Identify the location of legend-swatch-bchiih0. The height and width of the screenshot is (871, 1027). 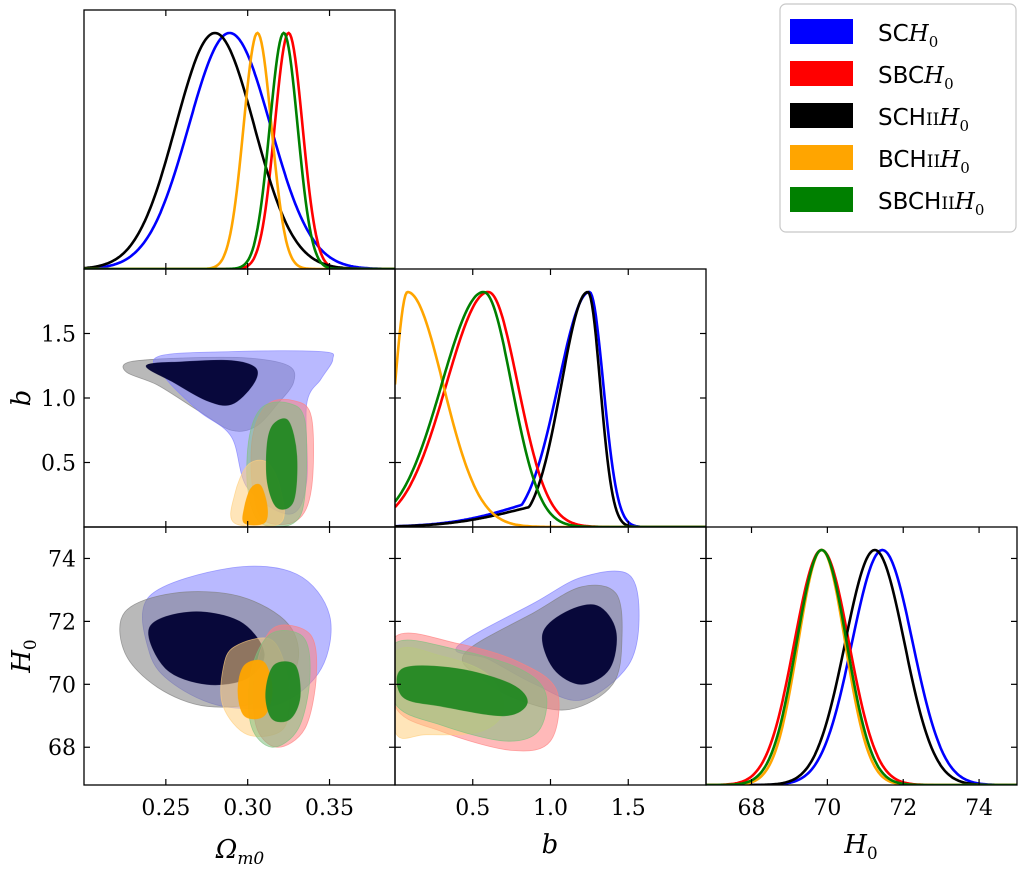
(821, 157).